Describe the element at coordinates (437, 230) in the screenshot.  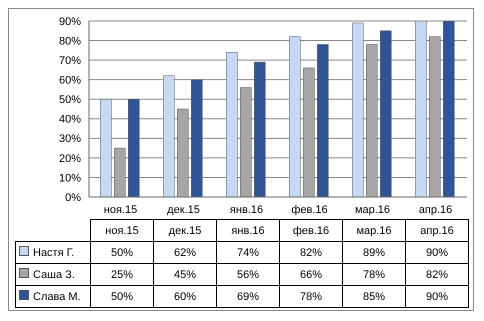
I see `category-label: апр.16` at that location.